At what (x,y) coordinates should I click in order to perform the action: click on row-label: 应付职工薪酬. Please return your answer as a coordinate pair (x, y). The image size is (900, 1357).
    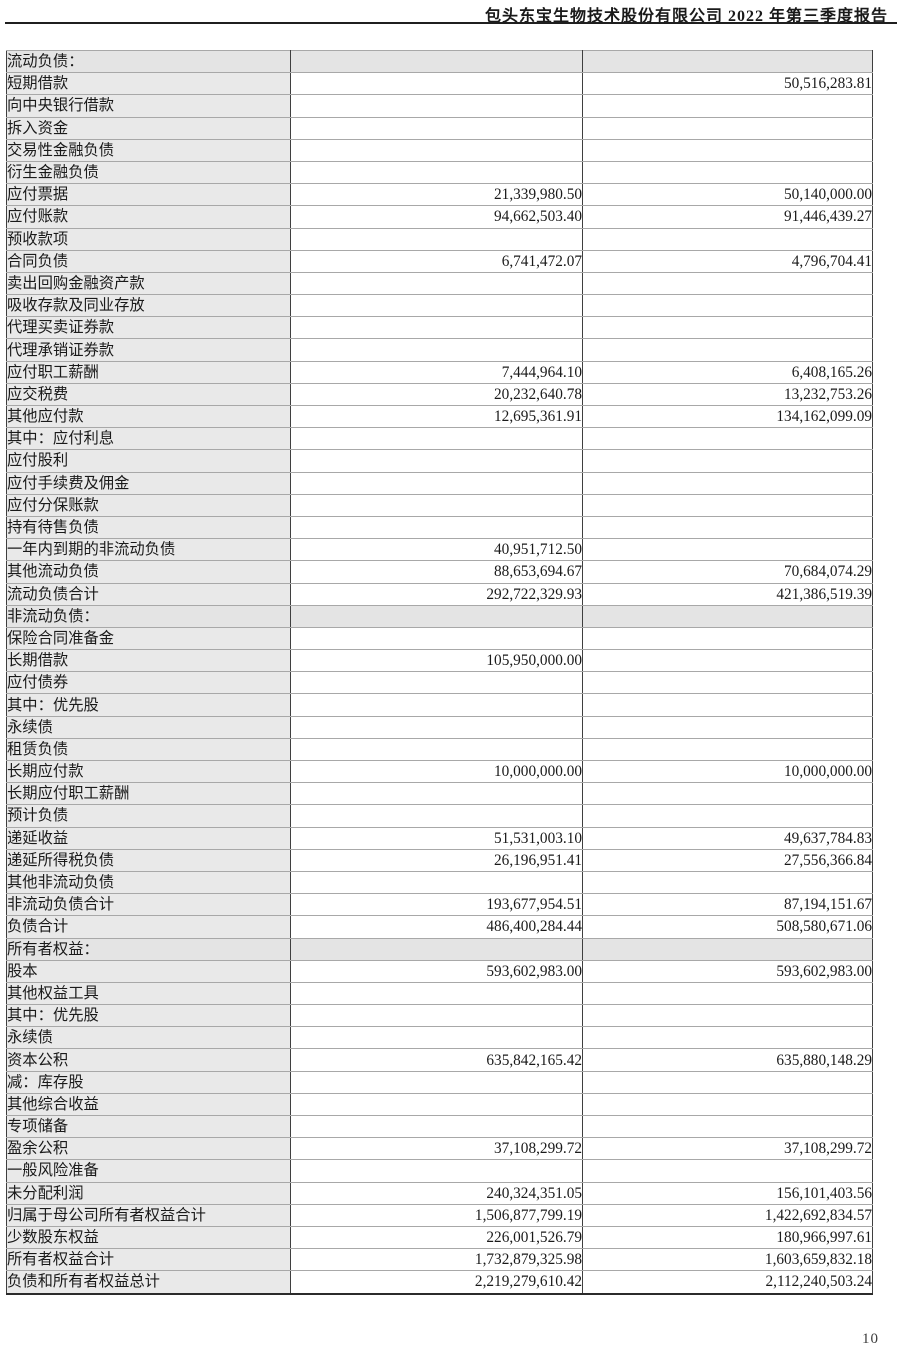
    Looking at the image, I should click on (148, 372).